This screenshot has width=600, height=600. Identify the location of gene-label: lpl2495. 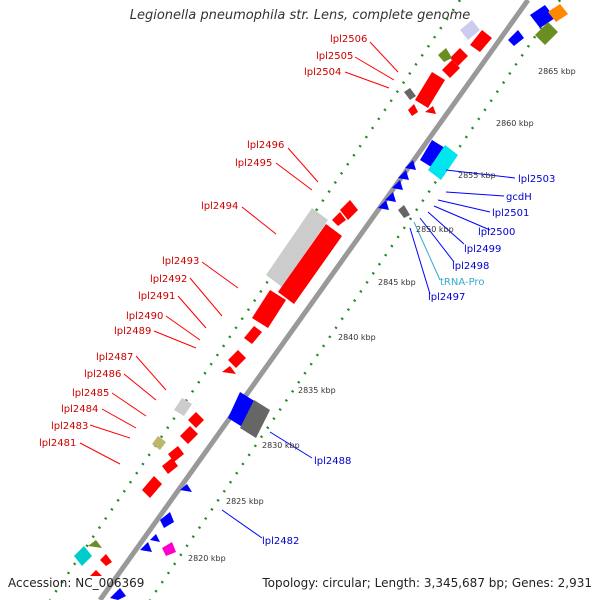
(253, 163).